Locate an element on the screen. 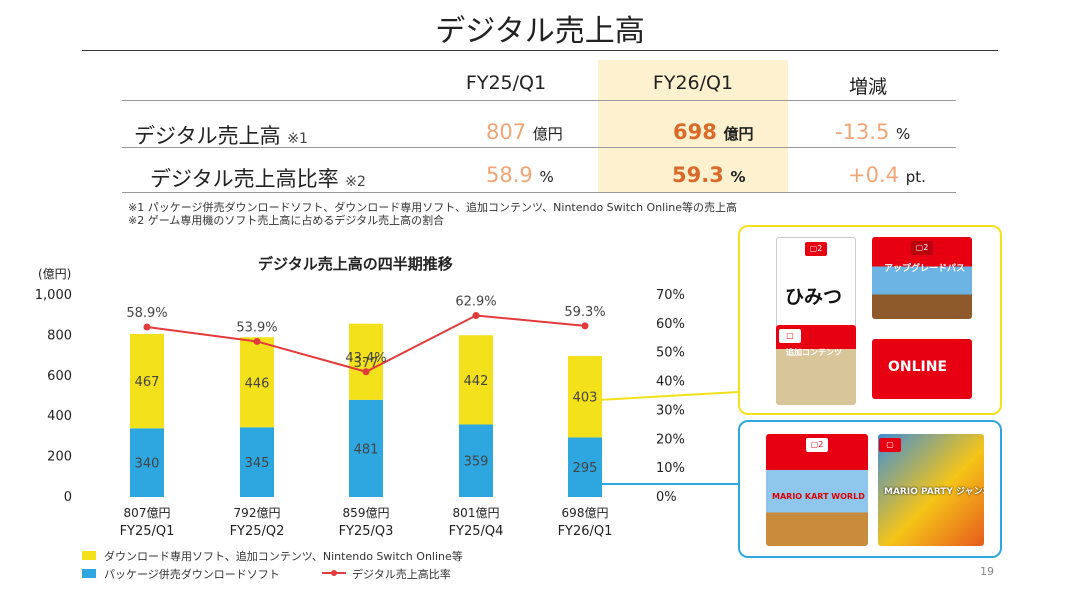 This screenshot has width=1080, height=592. y2-tick-label: 60% is located at coordinates (670, 324).